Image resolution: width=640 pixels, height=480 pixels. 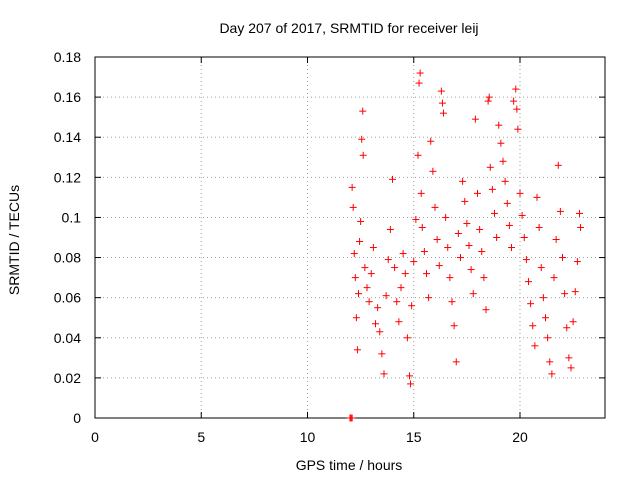 What do you see at coordinates (414, 437) in the screenshot?
I see `x-tick-label: 15` at bounding box center [414, 437].